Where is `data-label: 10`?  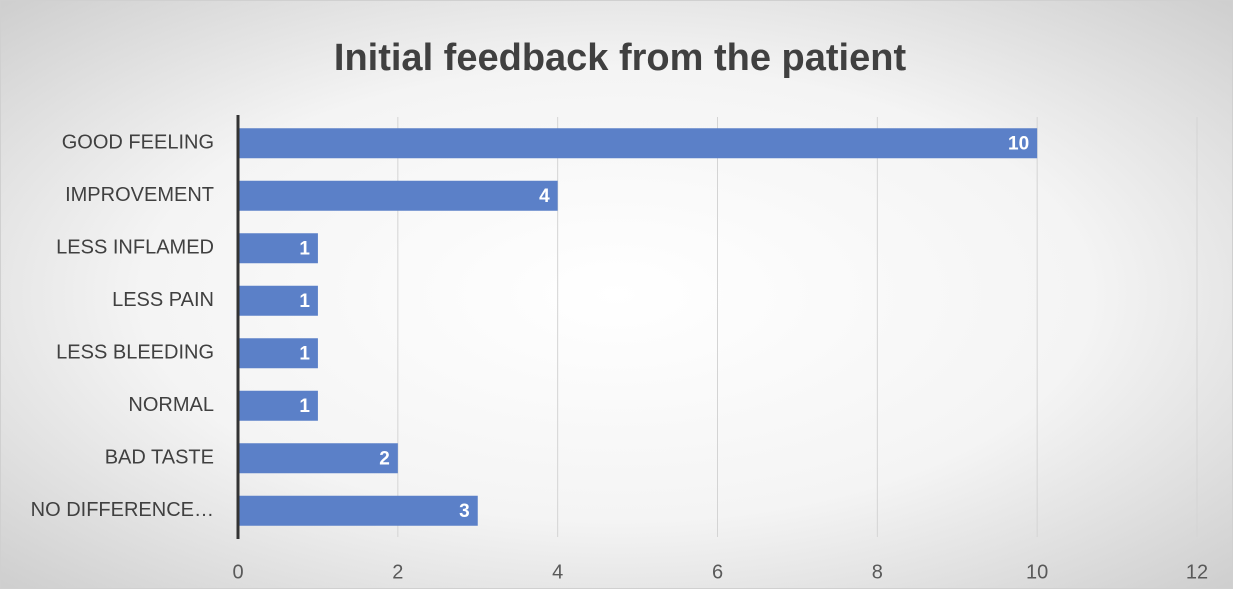
data-label: 10 is located at coordinates (1018, 143).